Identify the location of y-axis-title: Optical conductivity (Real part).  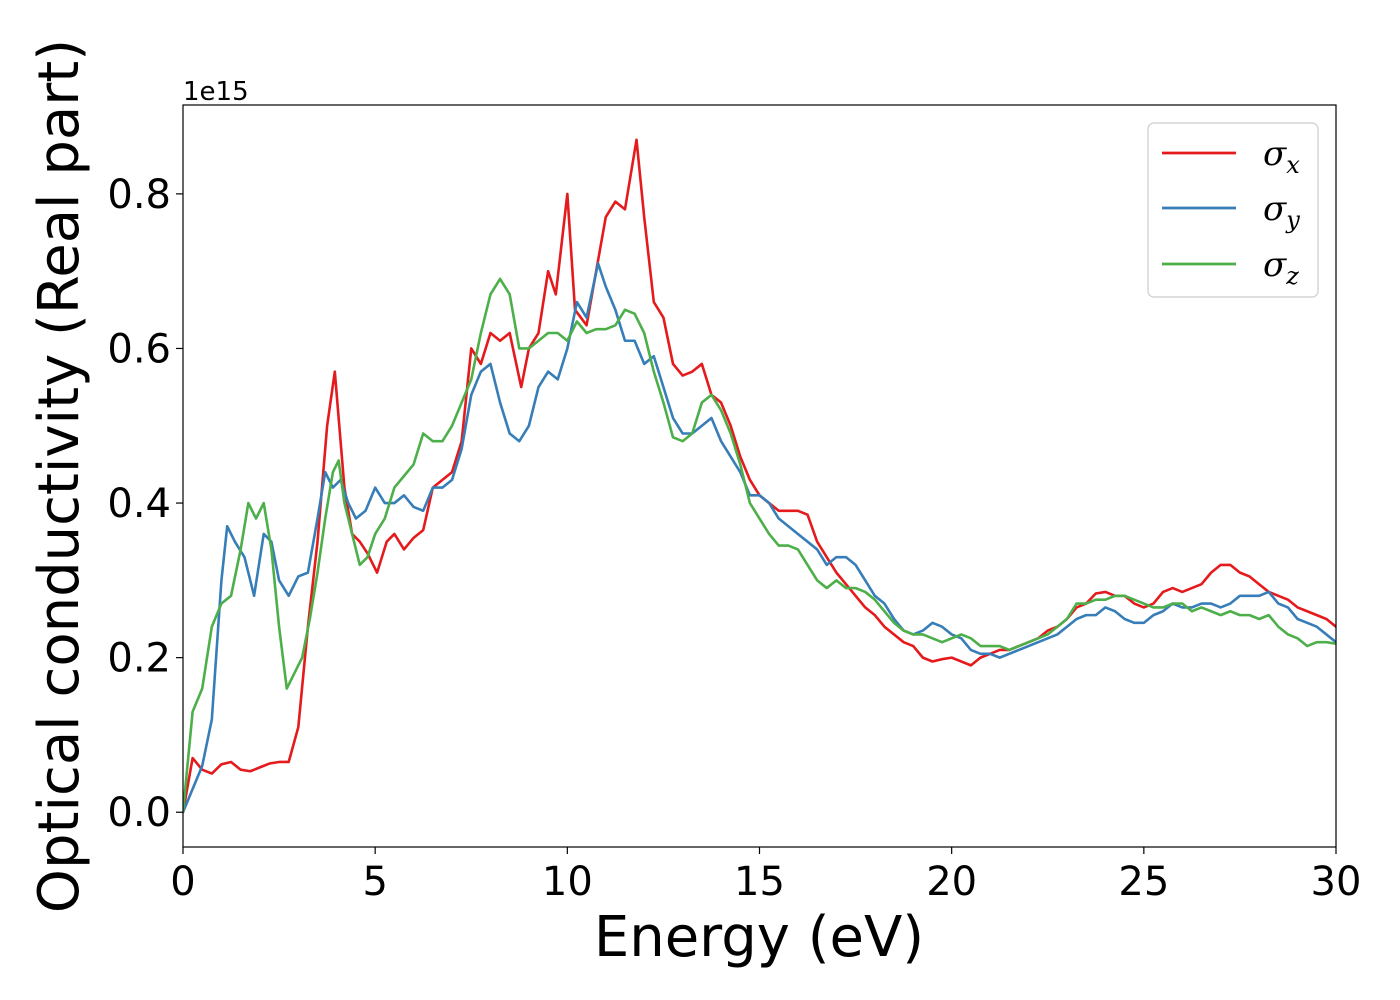
(59, 476).